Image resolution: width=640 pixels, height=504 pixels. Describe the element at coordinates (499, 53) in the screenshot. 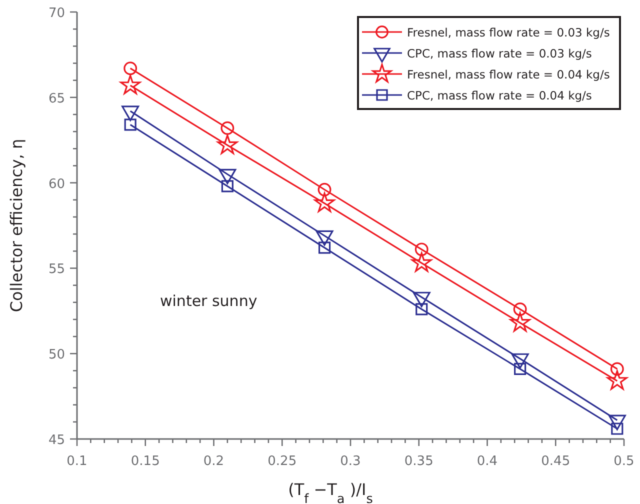

I see `legend-label: CPC, mass flow rate = 0.03 kg/s` at that location.